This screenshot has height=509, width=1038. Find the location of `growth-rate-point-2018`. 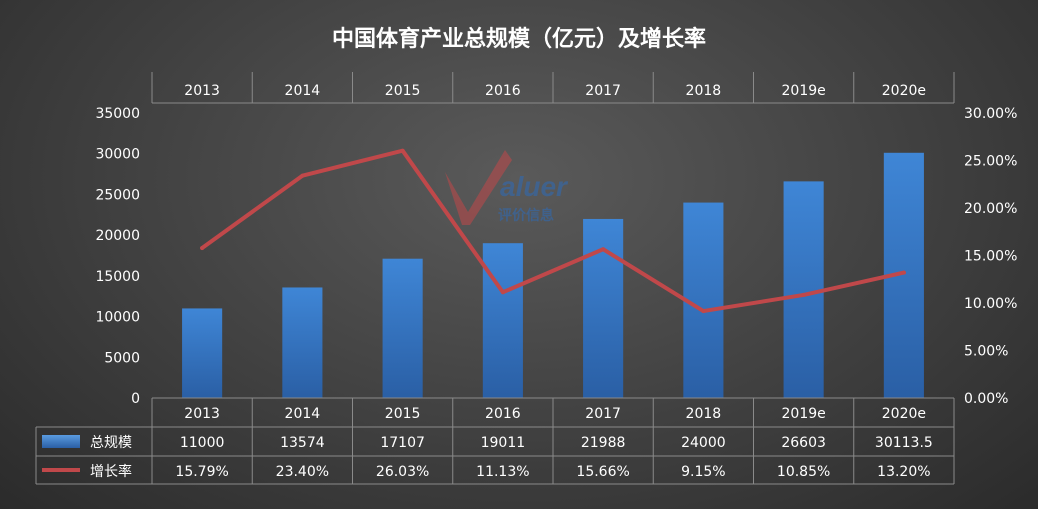

growth-rate-point-2018 is located at coordinates (703, 311).